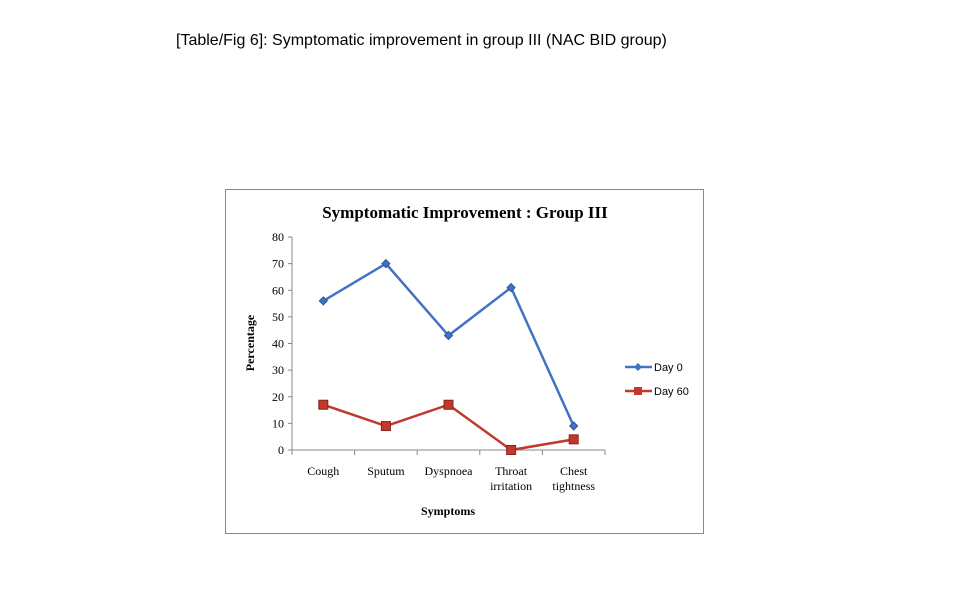 The width and height of the screenshot is (955, 606). I want to click on y-axis-label: Percentage, so click(250, 342).